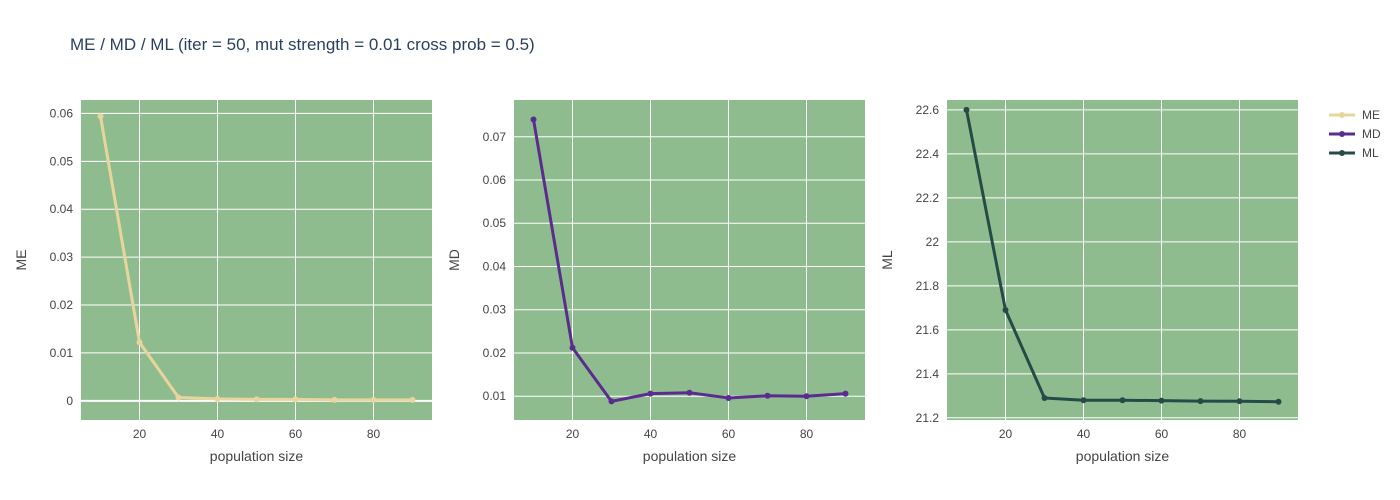  What do you see at coordinates (21, 260) in the screenshot?
I see `y-axis-label: ME` at bounding box center [21, 260].